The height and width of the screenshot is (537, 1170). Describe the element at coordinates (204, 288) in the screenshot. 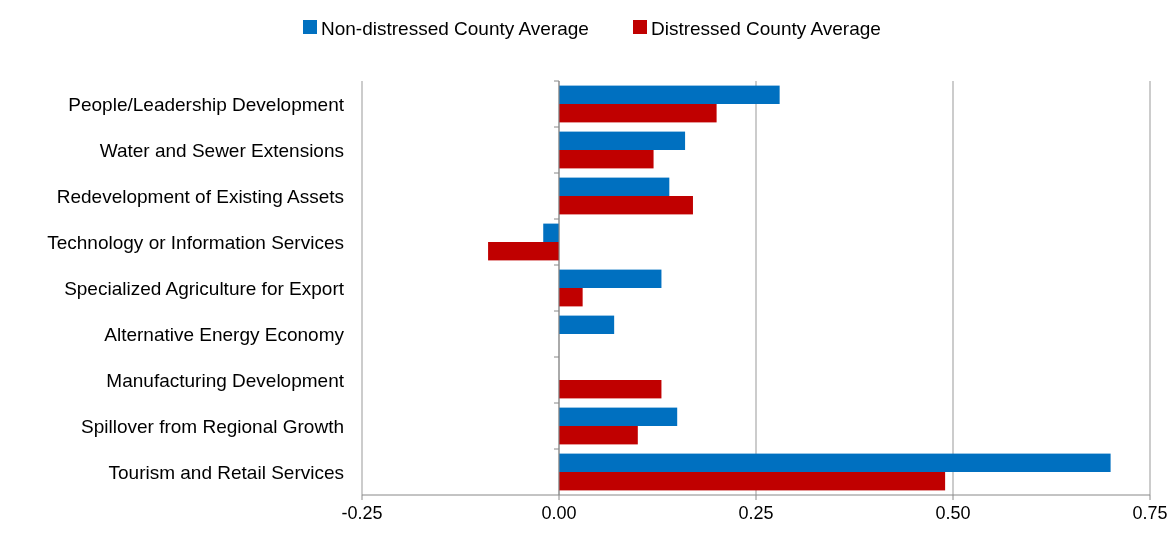

I see `y-tick-label: Specialized Agriculture for Export` at that location.